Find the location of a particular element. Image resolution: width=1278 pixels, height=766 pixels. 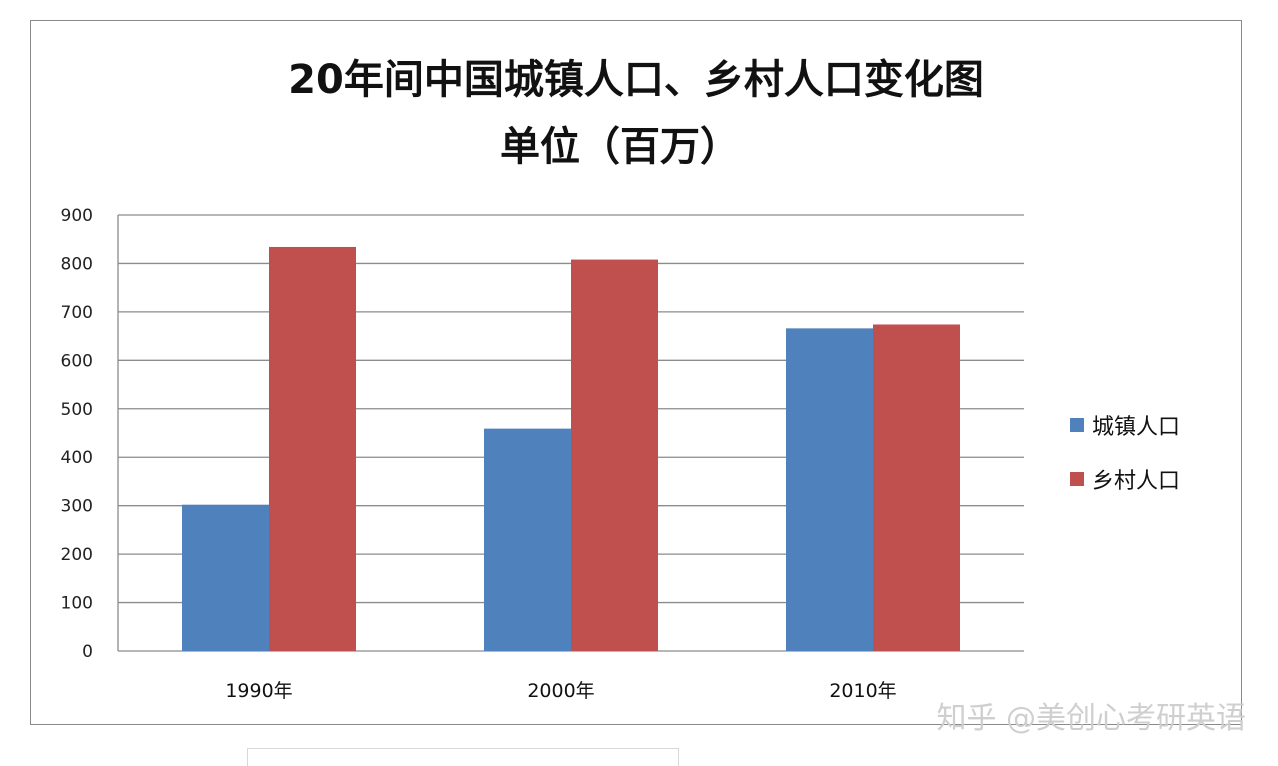

y-tick-label: 900 is located at coordinates (77, 216).